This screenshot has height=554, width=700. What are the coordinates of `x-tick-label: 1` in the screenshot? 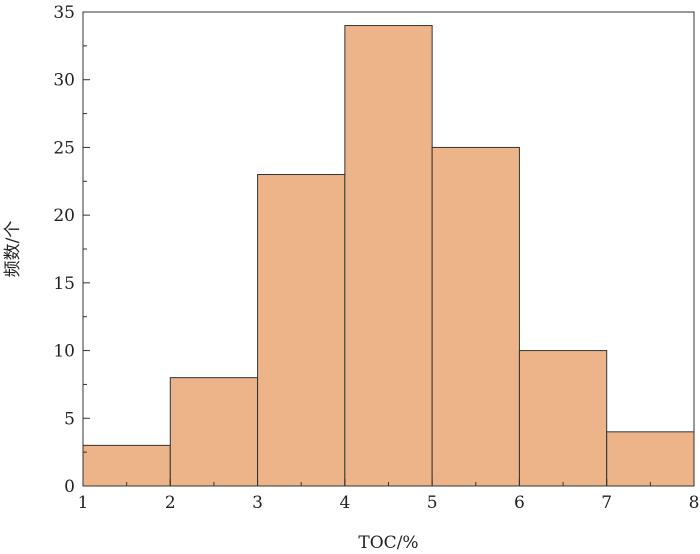 It's located at (83, 503).